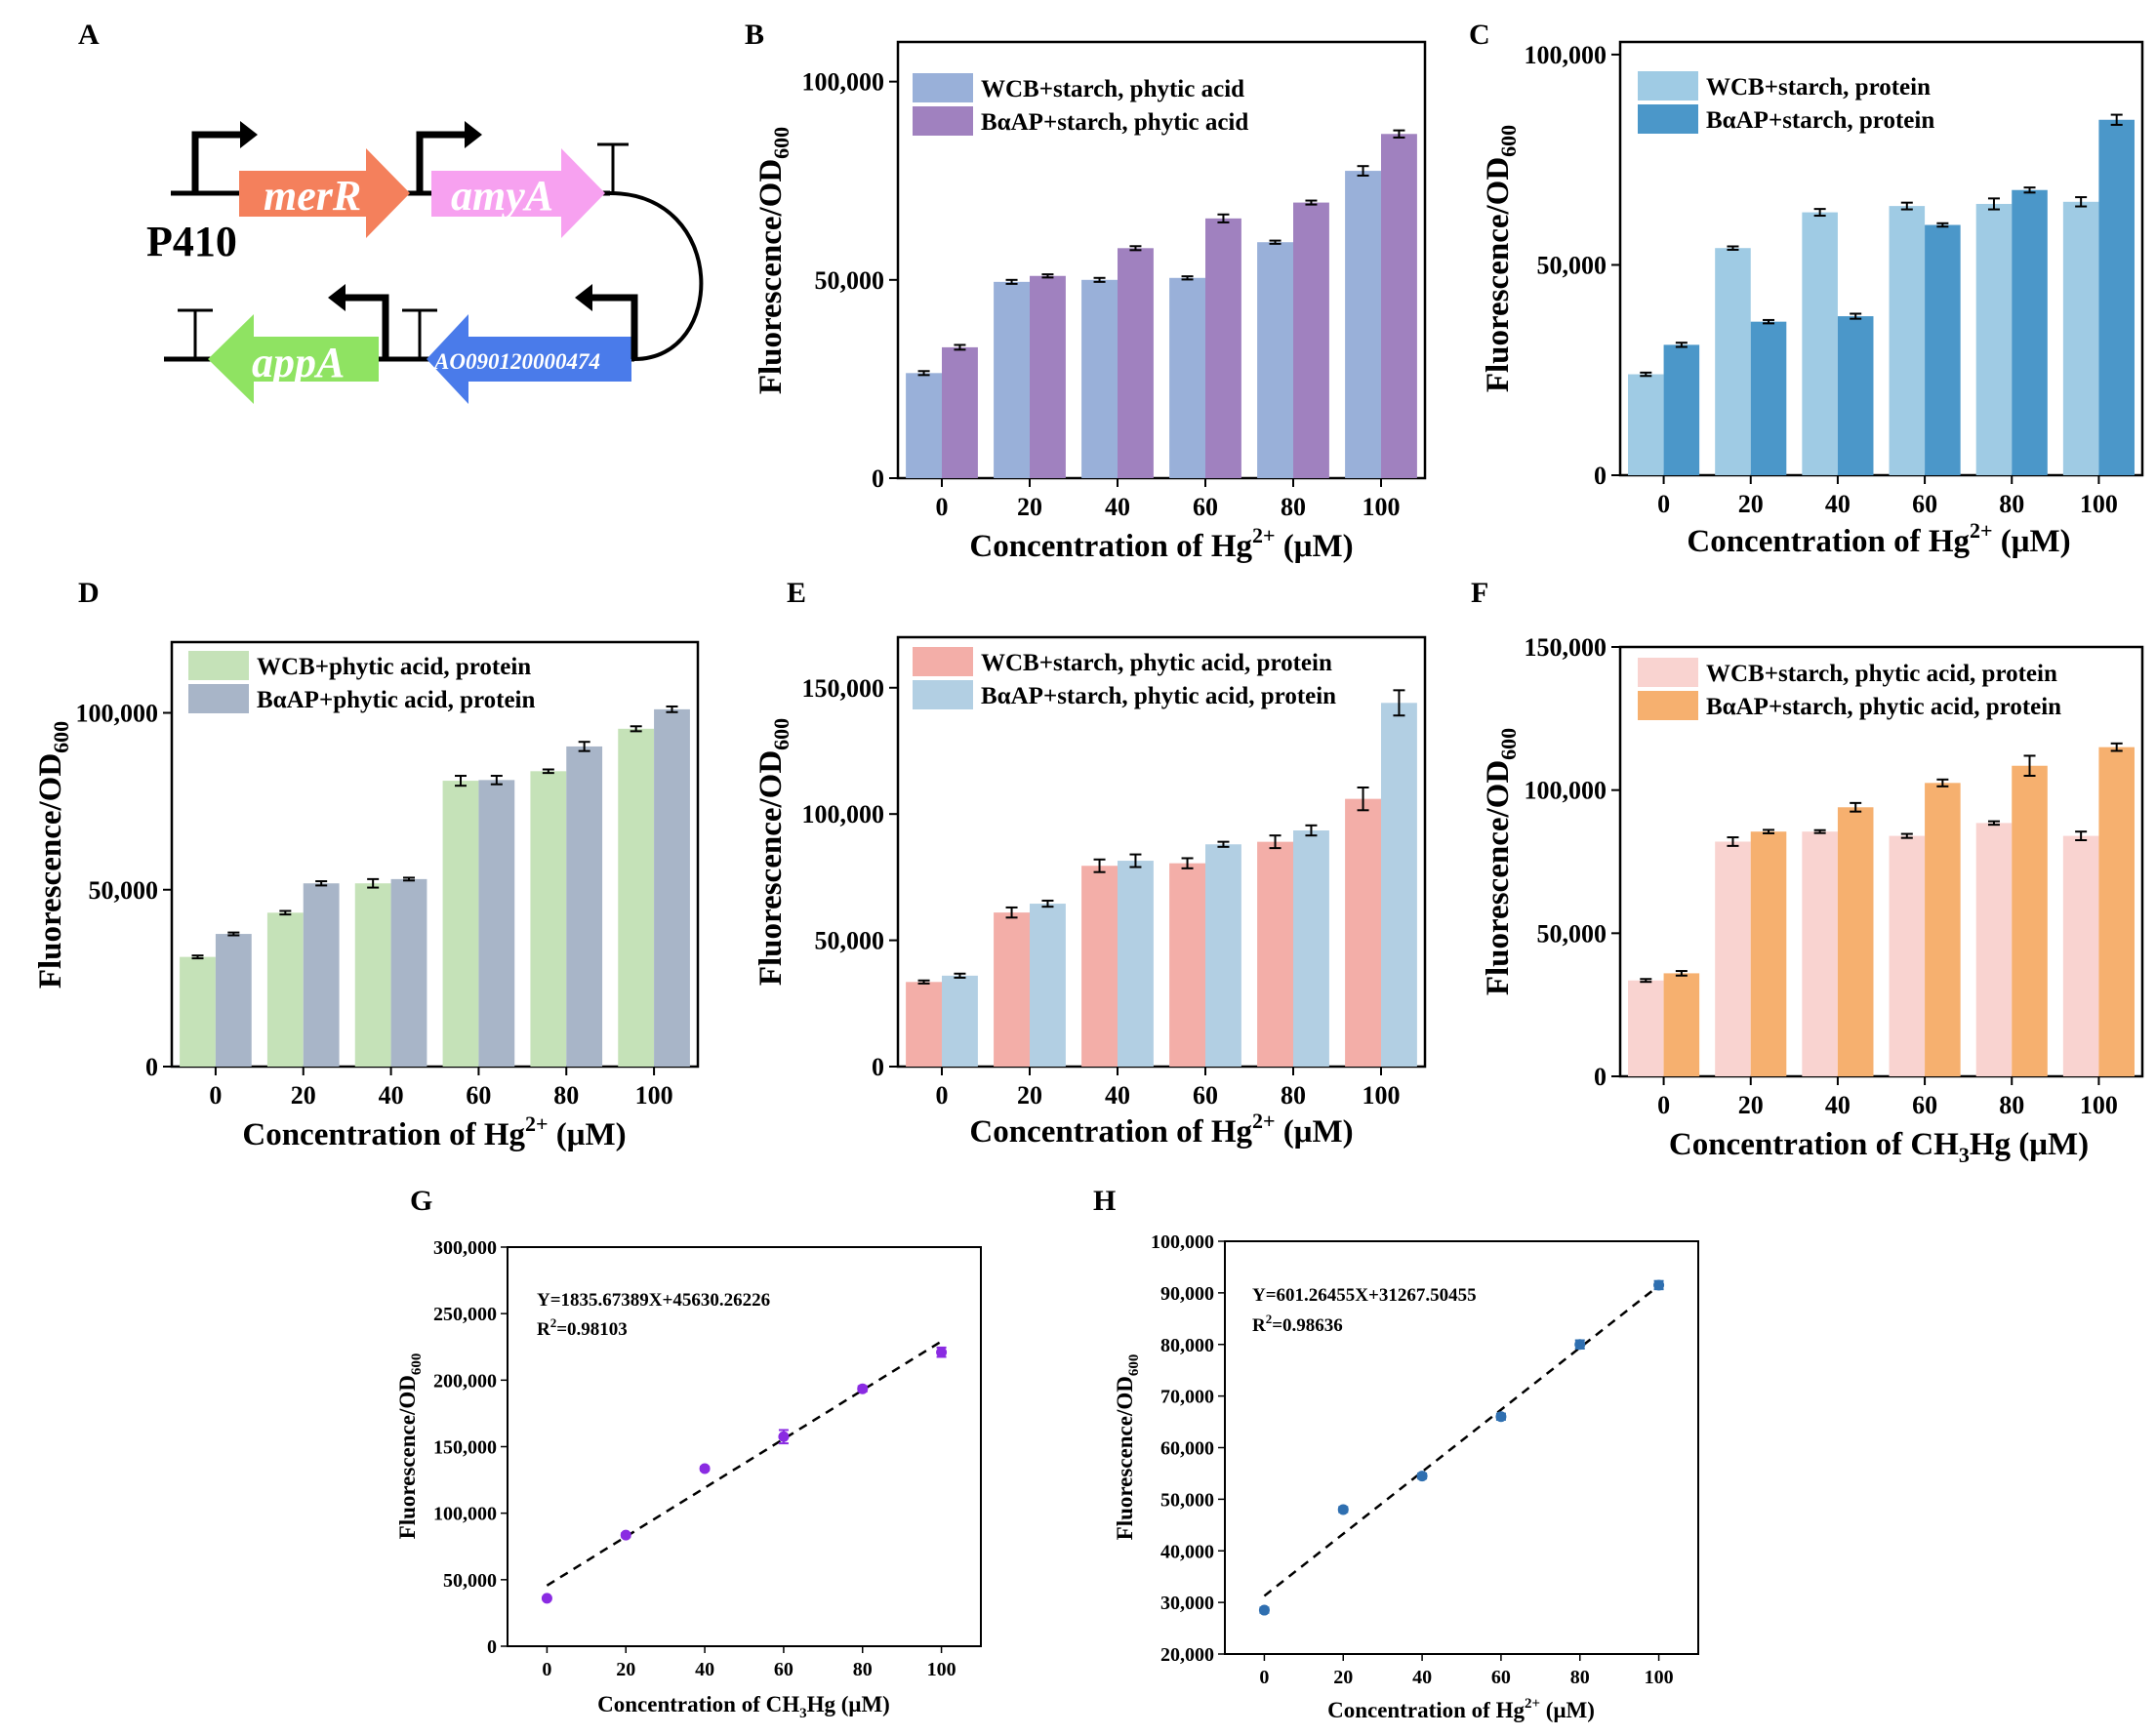 Image resolution: width=2156 pixels, height=1736 pixels. What do you see at coordinates (2029, 1144) in the screenshot?
I see `label-part: Hg (μM)` at bounding box center [2029, 1144].